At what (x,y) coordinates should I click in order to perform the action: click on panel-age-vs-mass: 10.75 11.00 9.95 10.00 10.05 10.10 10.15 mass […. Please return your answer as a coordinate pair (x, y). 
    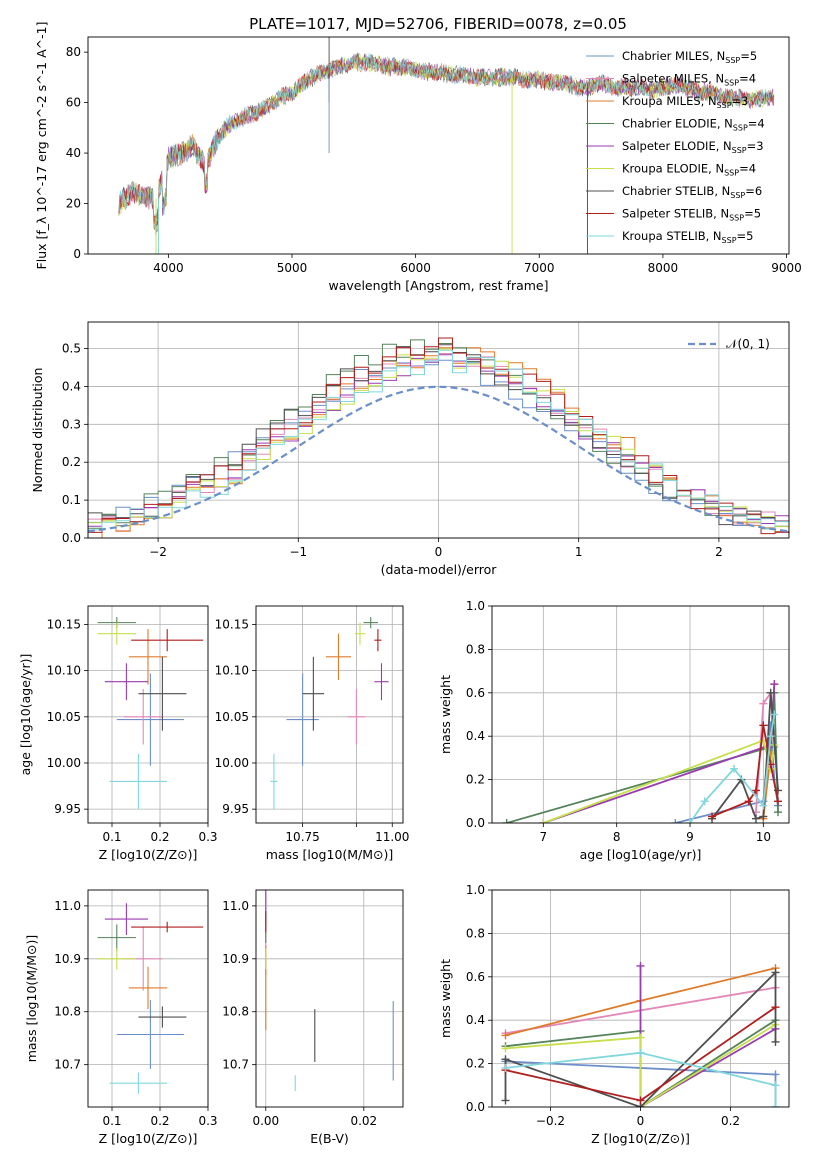
    Looking at the image, I should click on (312, 733).